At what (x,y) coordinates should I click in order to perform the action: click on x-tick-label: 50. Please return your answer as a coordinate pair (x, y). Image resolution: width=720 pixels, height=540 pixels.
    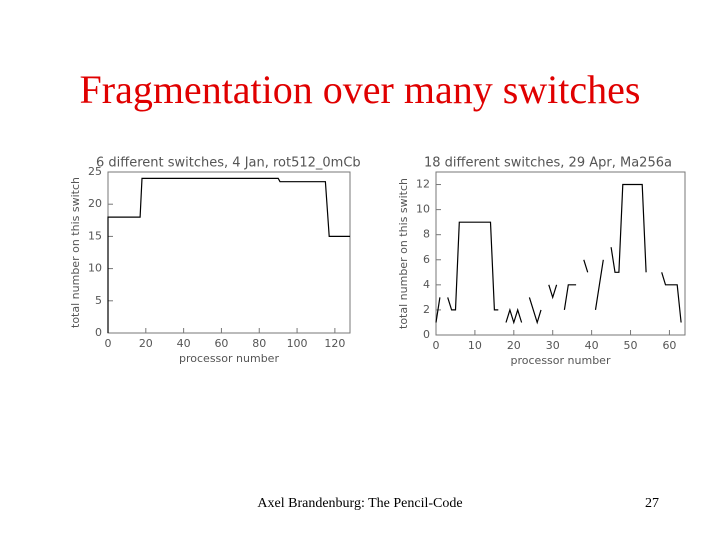
    Looking at the image, I should click on (631, 345).